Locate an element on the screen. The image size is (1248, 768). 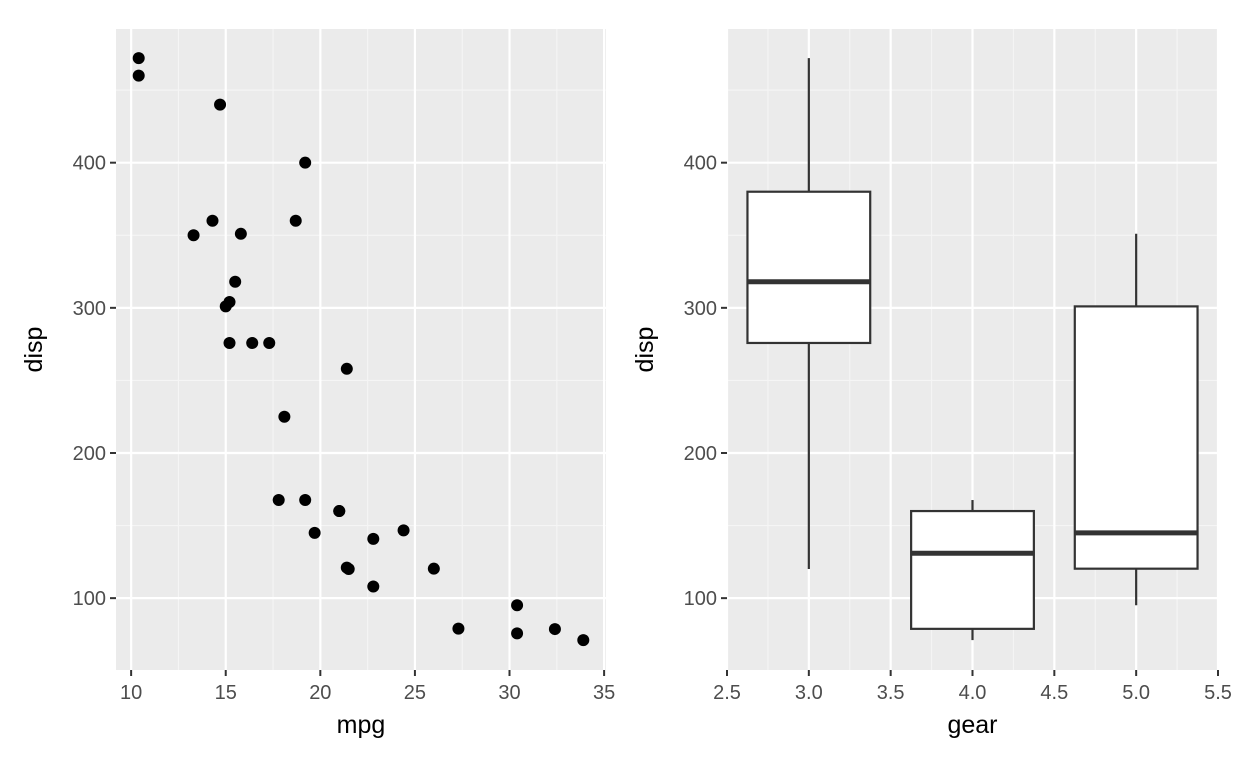
scatter-x-tick-label: 25 is located at coordinates (415, 693).